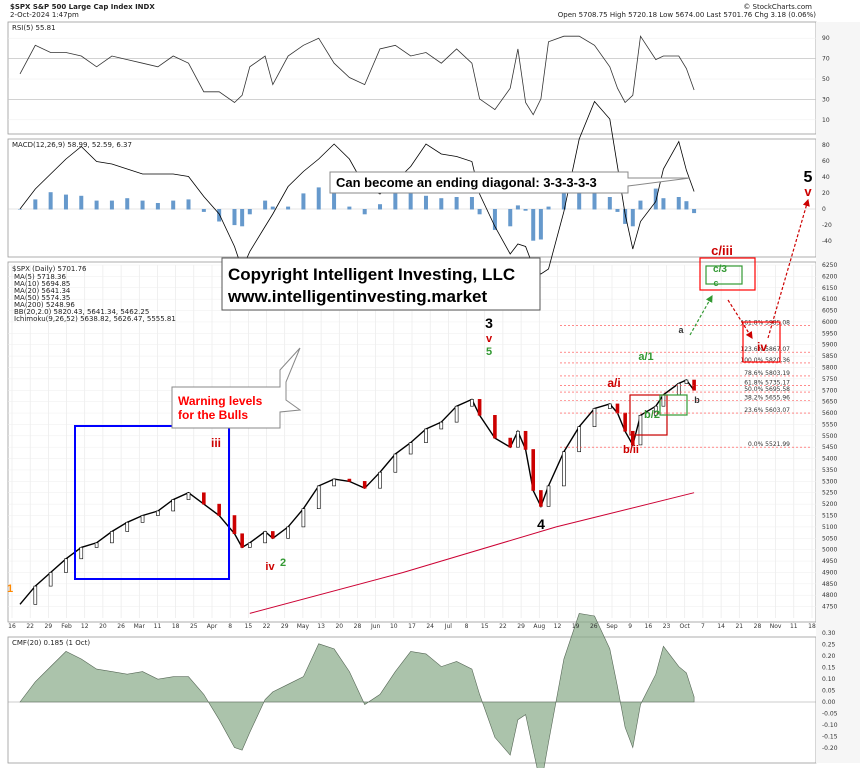  Describe the element at coordinates (808, 191) in the screenshot. I see `wave-label: v` at that location.